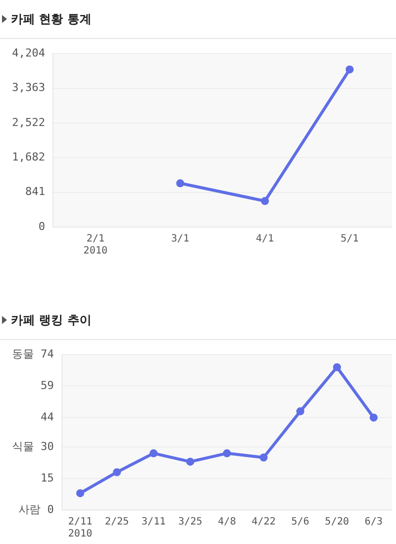  What do you see at coordinates (29, 87) in the screenshot?
I see `y-tick-label: 3,363` at bounding box center [29, 87].